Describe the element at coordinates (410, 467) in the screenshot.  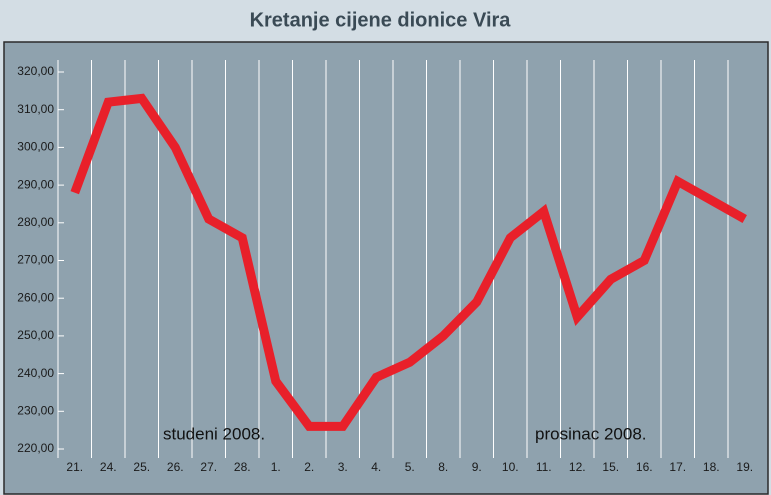
I see `x-tick-label: 5.` at that location.